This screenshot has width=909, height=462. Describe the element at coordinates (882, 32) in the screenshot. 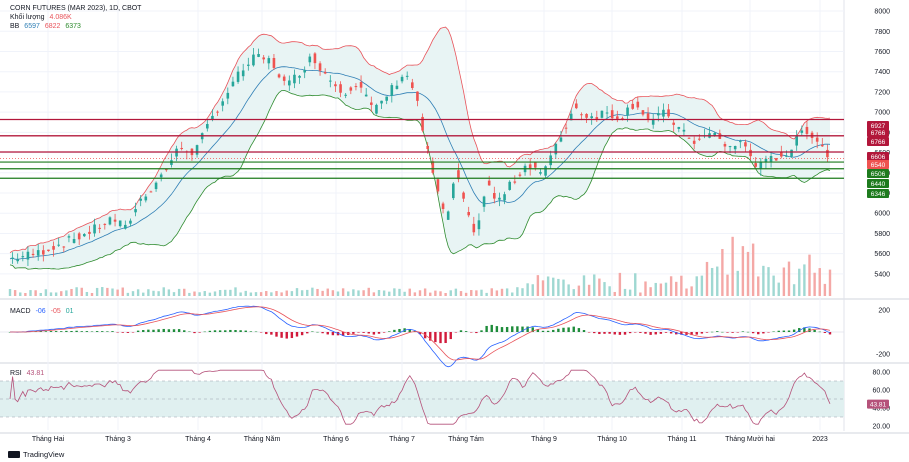

I see `price-axis-label: 7800` at that location.